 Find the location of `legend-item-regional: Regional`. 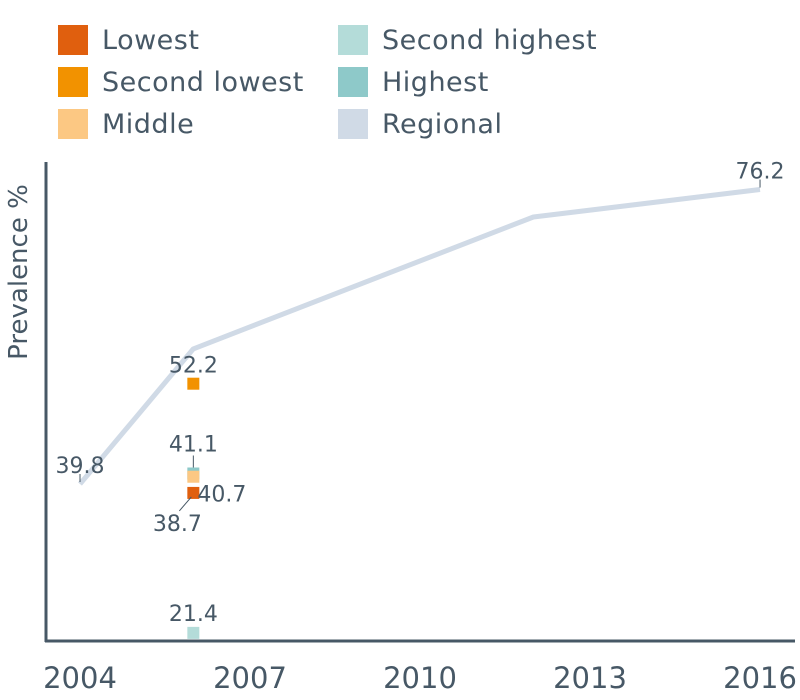

legend-item-regional: Regional is located at coordinates (420, 124).